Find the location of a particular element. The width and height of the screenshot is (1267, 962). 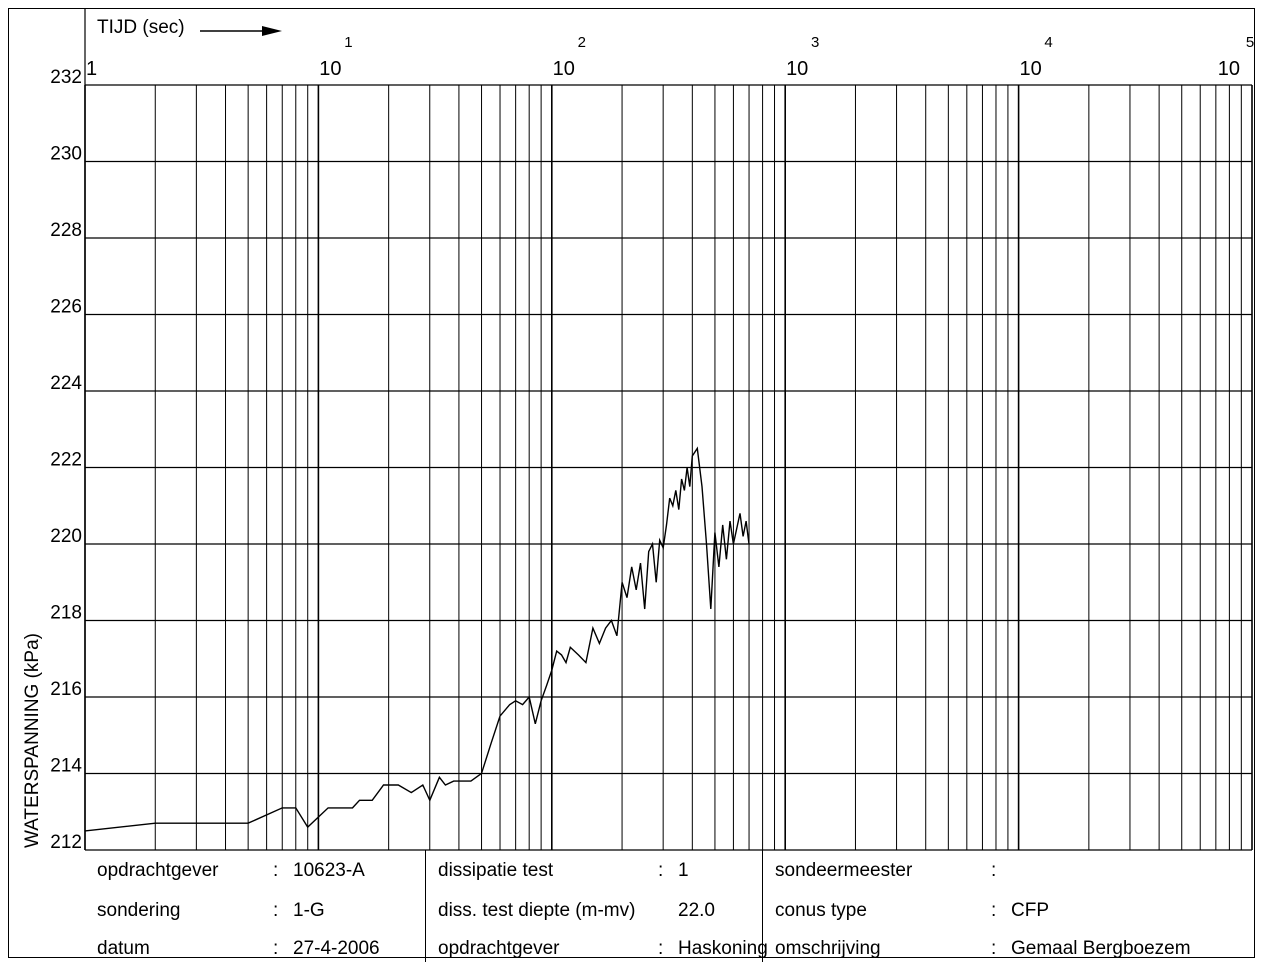

y-tick-label: 226 is located at coordinates (66, 307).